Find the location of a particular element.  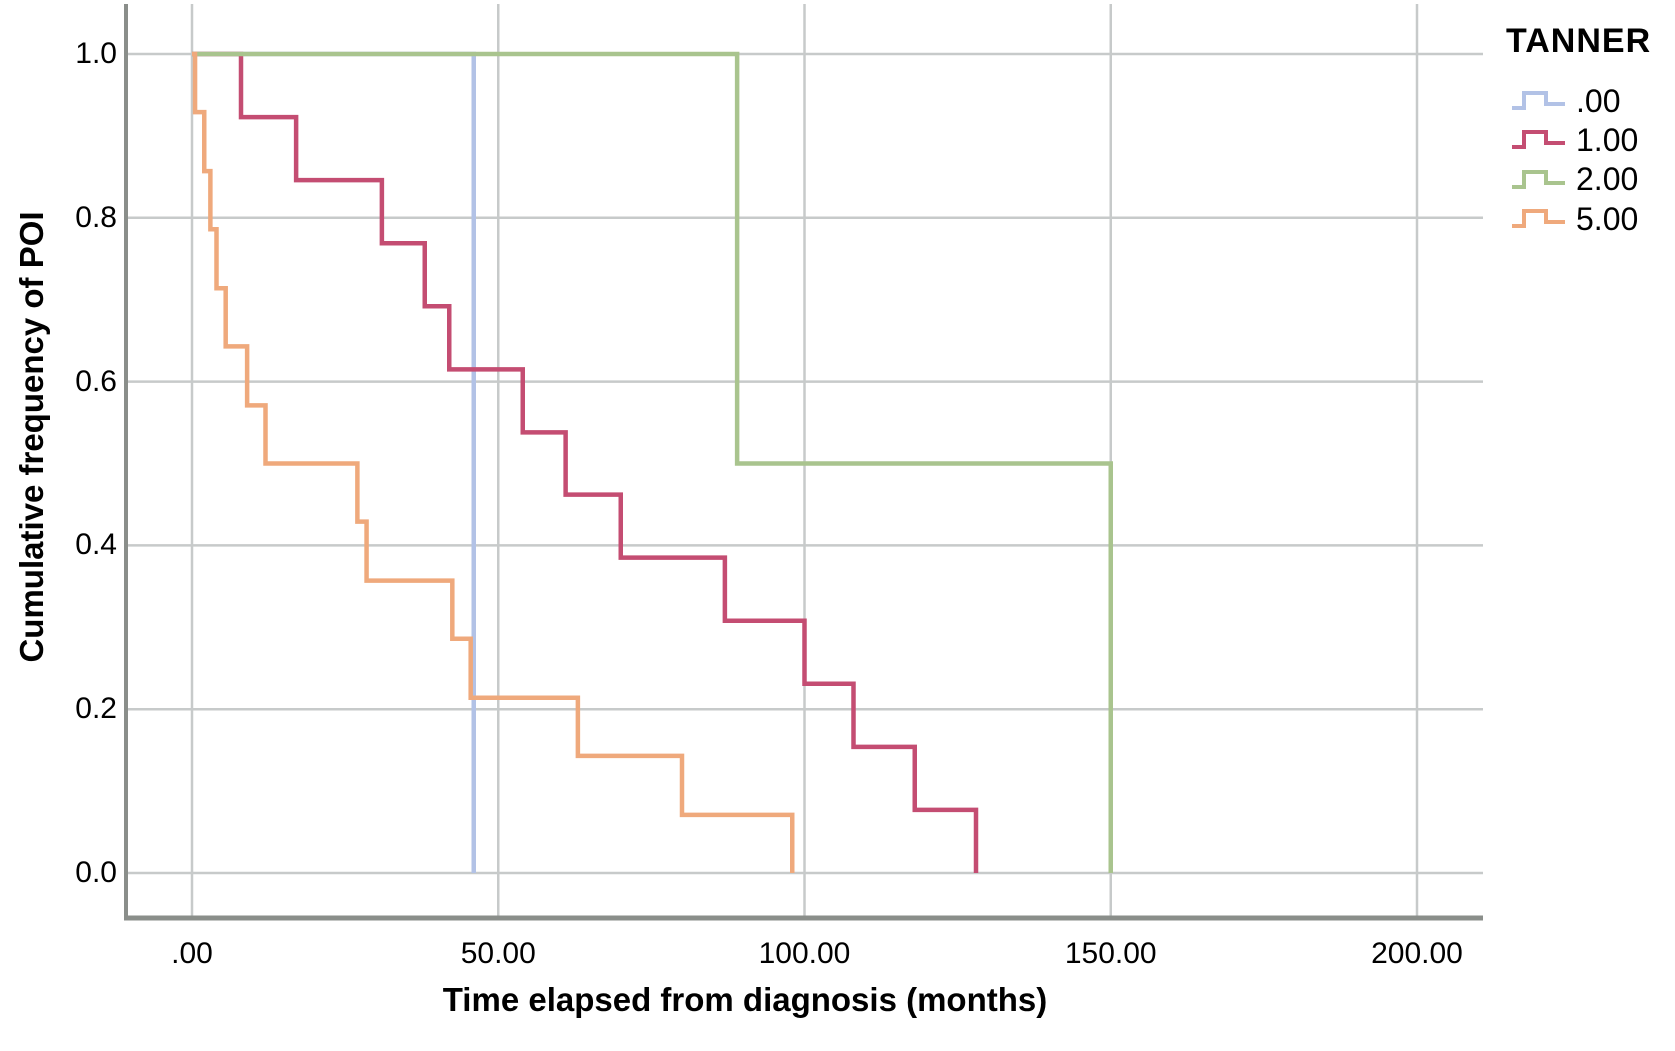

legend-entry-label: 1.00 is located at coordinates (1607, 139).